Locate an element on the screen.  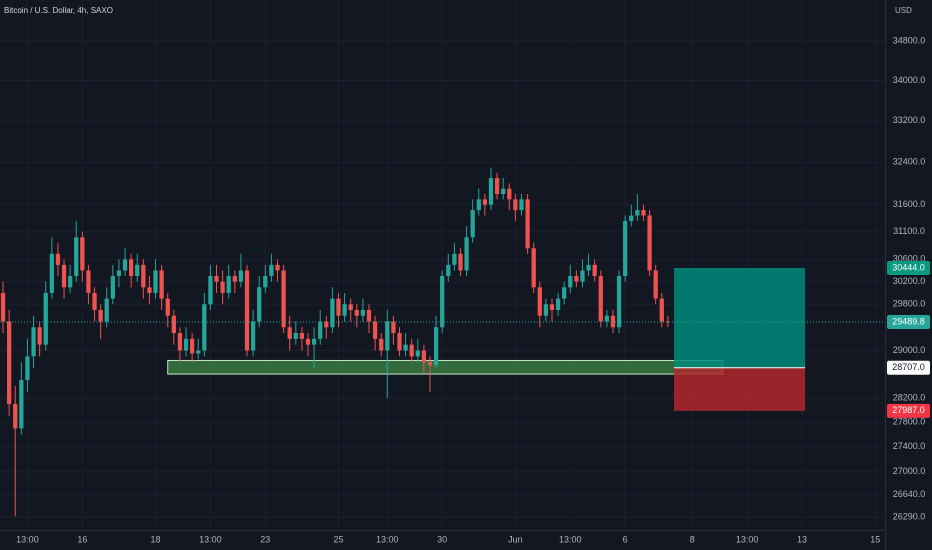
y-tick-label: 34000.0 is located at coordinates (909, 80).